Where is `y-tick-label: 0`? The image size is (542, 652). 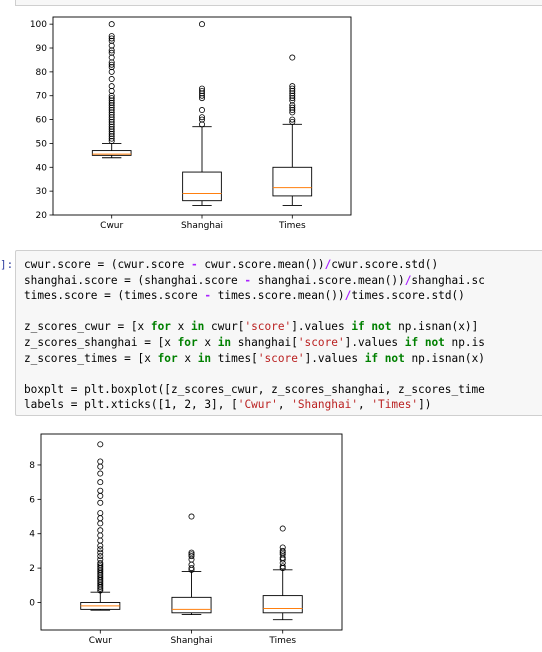 y-tick-label: 0 is located at coordinates (32, 603).